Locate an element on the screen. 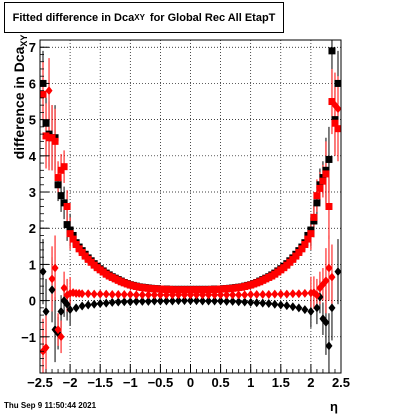  x-tick-label: 2 is located at coordinates (310, 382).